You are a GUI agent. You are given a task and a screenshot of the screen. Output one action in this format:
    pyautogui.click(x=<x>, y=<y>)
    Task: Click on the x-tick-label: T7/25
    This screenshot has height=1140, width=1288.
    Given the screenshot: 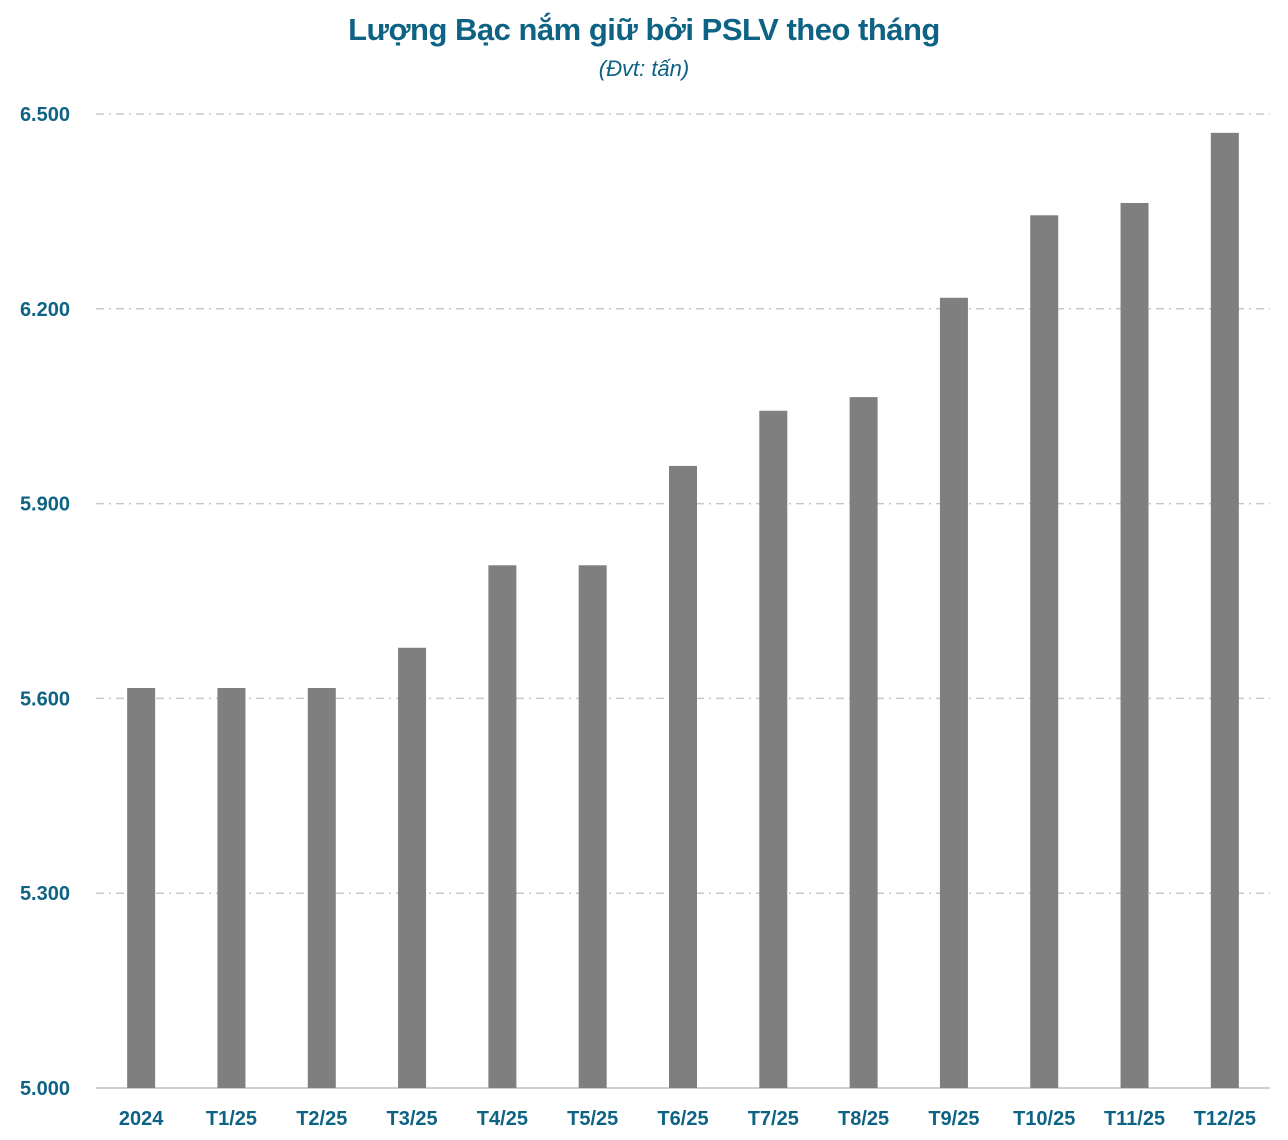 What is the action you would take?
    pyautogui.click(x=773, y=1119)
    